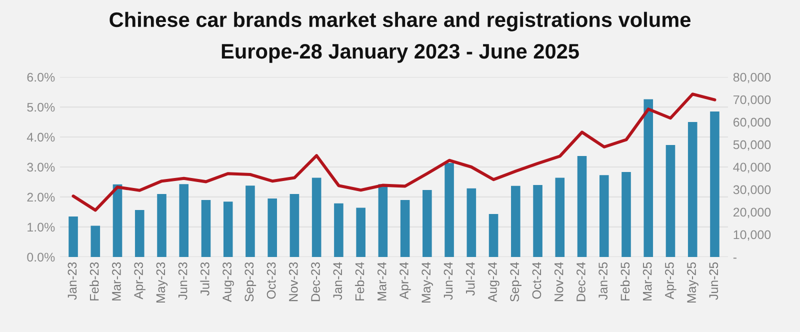  What do you see at coordinates (752, 168) in the screenshot?
I see `y2-tick-label: 40,000` at bounding box center [752, 168].